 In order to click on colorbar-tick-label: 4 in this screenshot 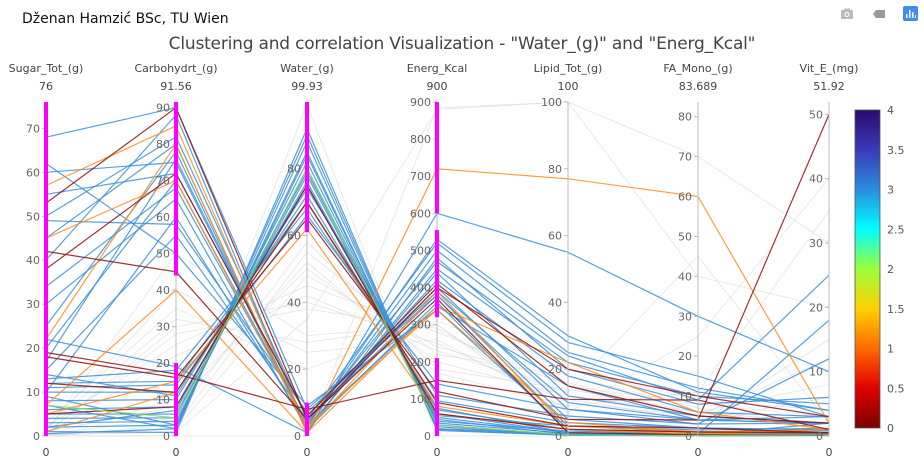, I will do `click(890, 110)`.